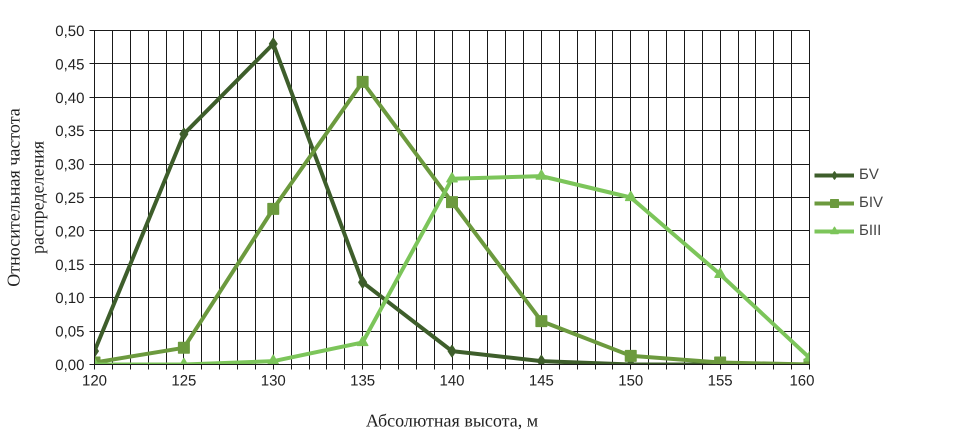 The height and width of the screenshot is (445, 977). What do you see at coordinates (273, 381) in the screenshot?
I see `x-tick-label: 130` at bounding box center [273, 381].